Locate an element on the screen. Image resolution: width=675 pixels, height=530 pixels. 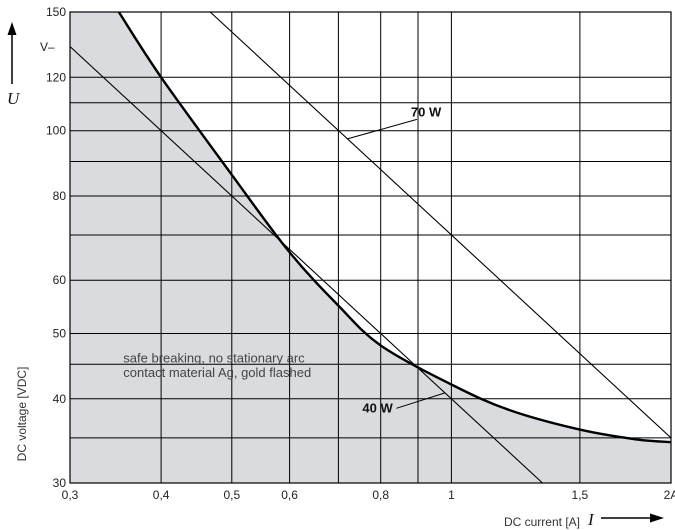
y-axis-symbol: U is located at coordinates (14, 98).